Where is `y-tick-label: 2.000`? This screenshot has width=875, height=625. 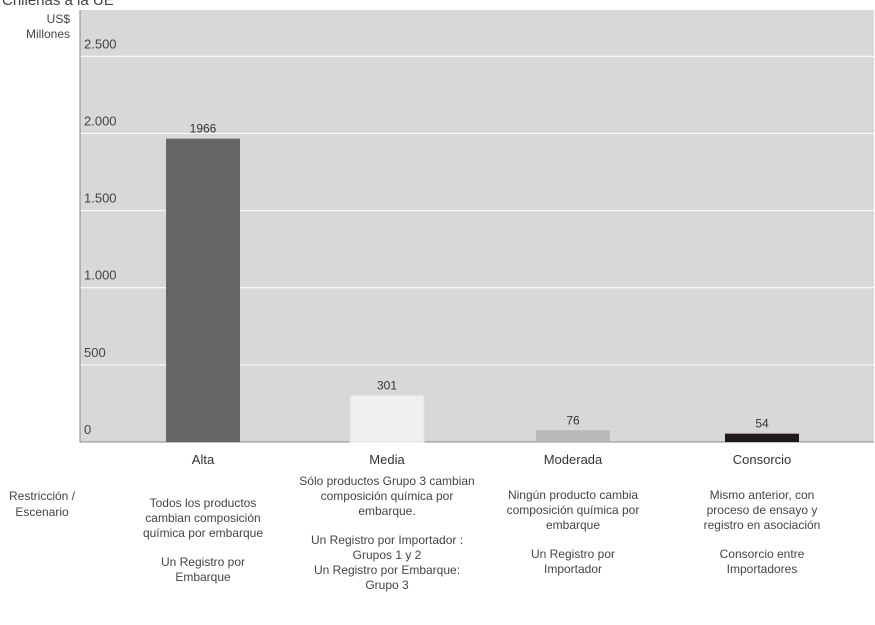
y-tick-label: 2.000 is located at coordinates (100, 120).